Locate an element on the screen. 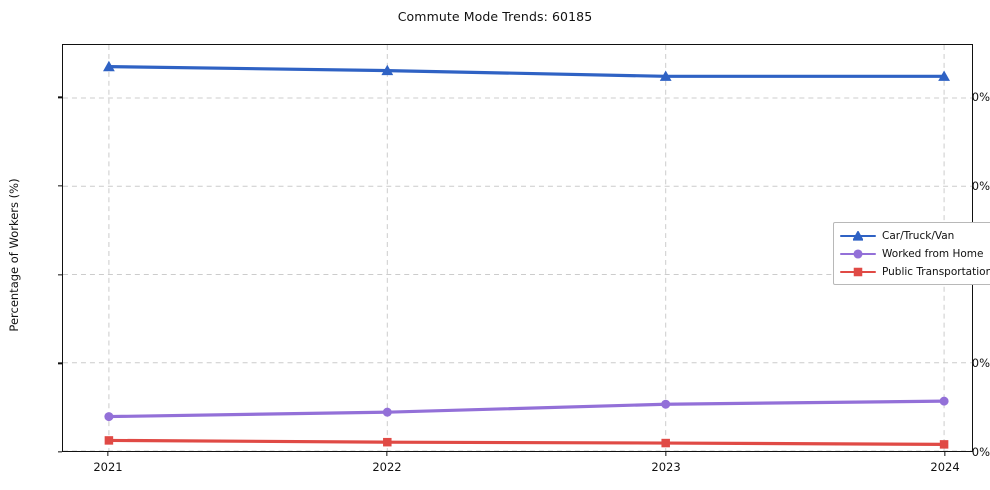 Image resolution: width=990 pixels, height=490 pixels. y-tick-label: 0% is located at coordinates (980, 452).